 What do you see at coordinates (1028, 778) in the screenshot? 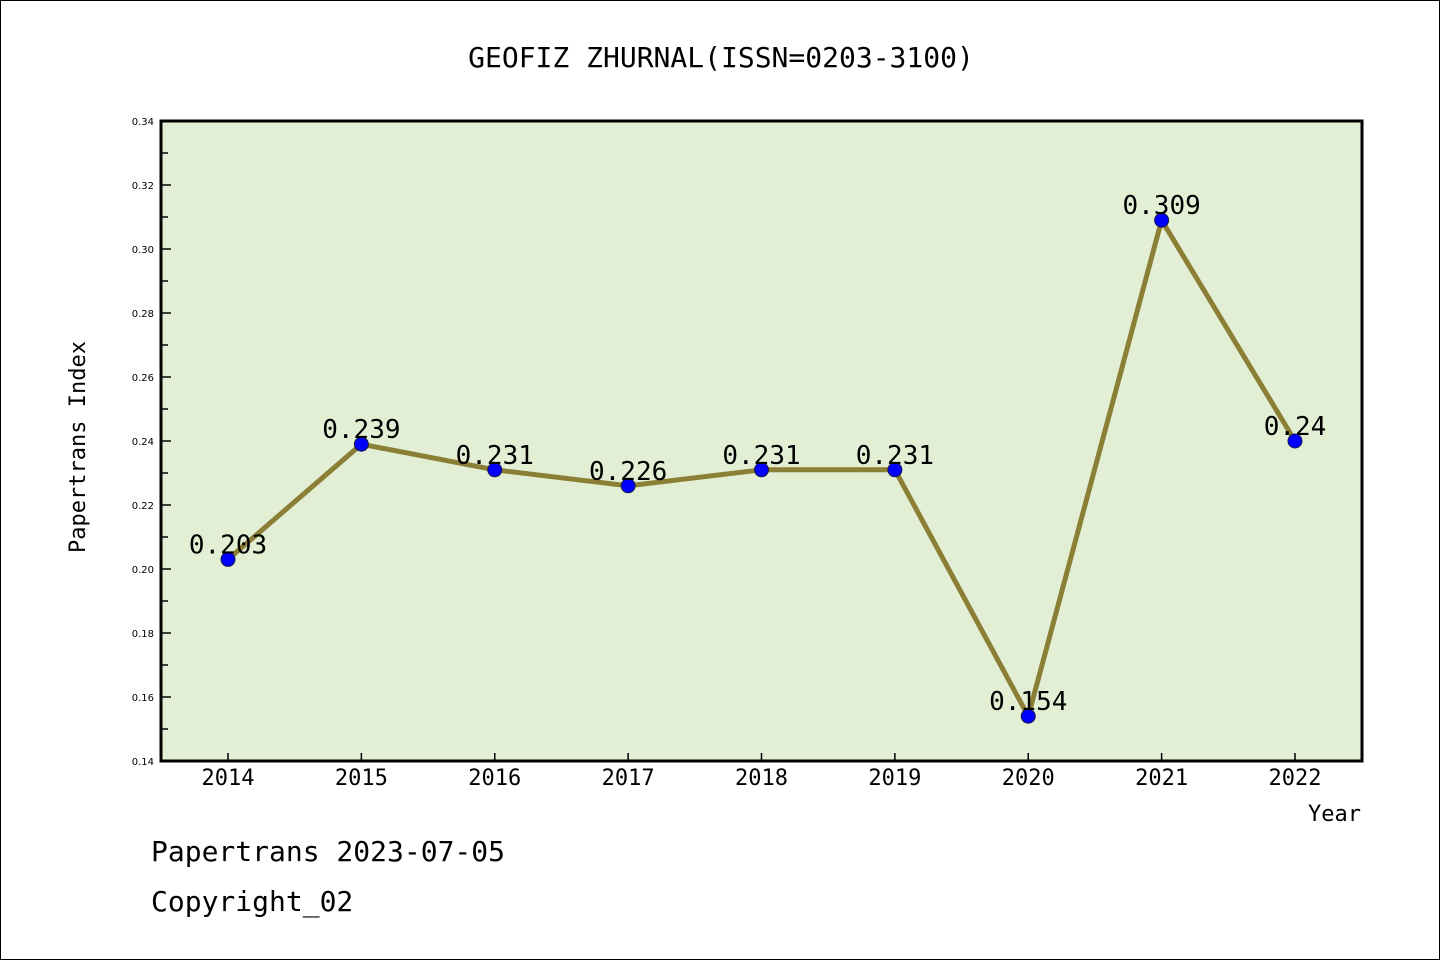
I see `x-tick-label: 2020` at bounding box center [1028, 778].